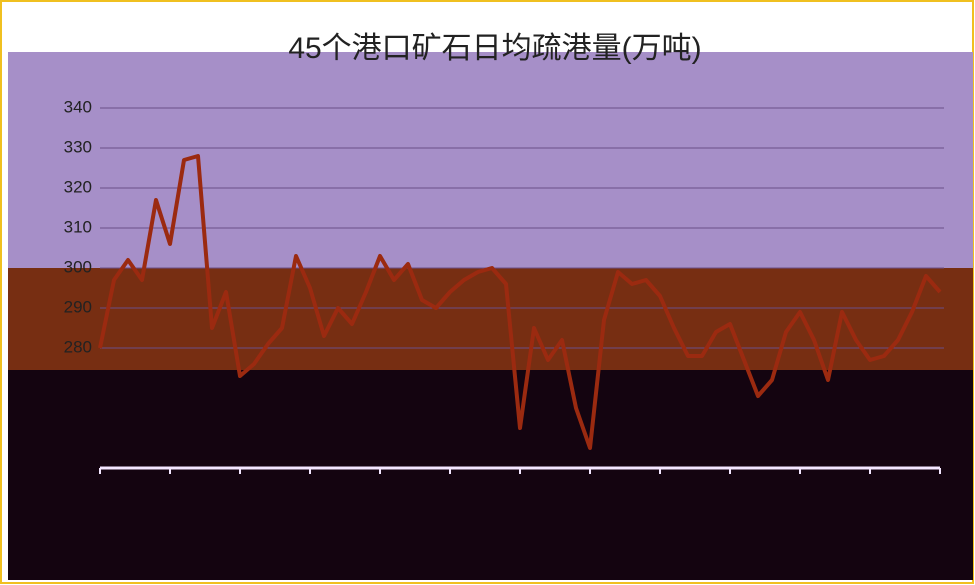 Image resolution: width=975 pixels, height=585 pixels. I want to click on y-tick-label: 330, so click(78, 146).